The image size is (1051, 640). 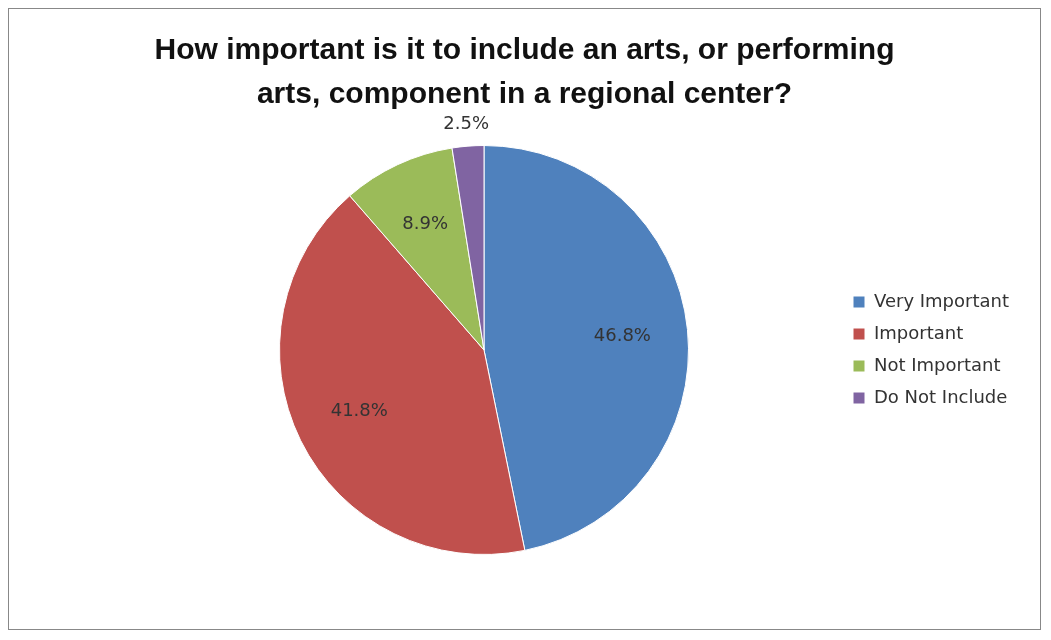 I want to click on data-label: 2.5%, so click(x=466, y=122).